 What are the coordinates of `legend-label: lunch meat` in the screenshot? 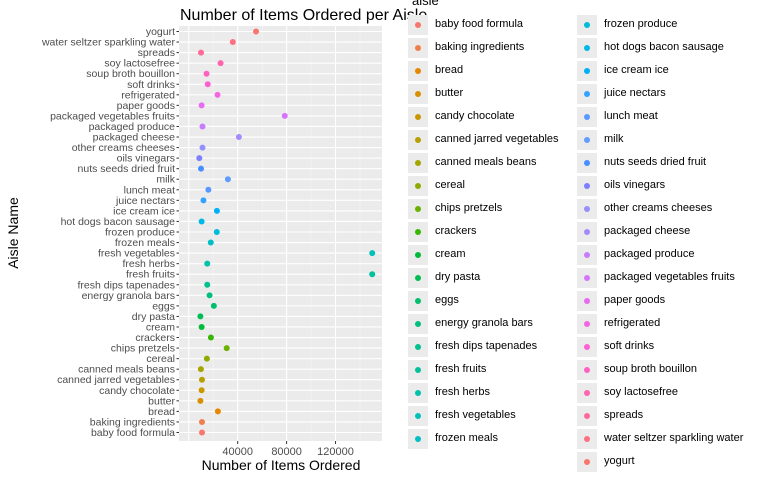 It's located at (631, 116).